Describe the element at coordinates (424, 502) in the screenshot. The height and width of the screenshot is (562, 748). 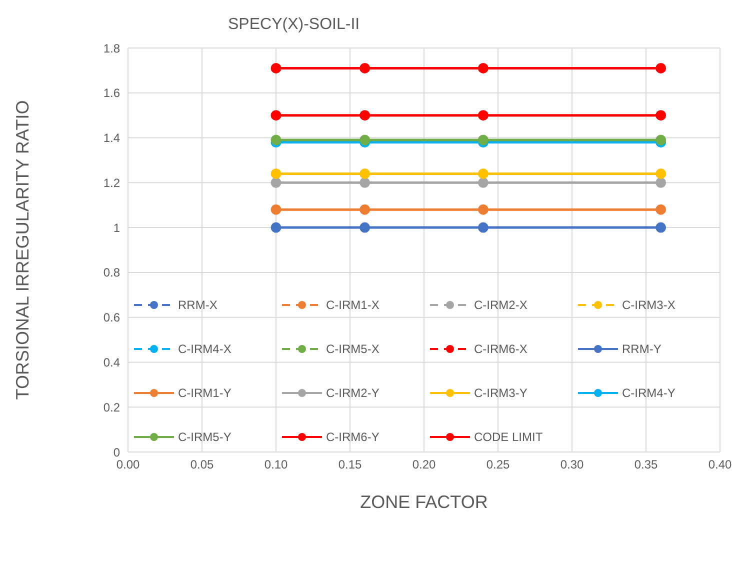
I see `x-axis-title: ZONE FACTOR` at that location.